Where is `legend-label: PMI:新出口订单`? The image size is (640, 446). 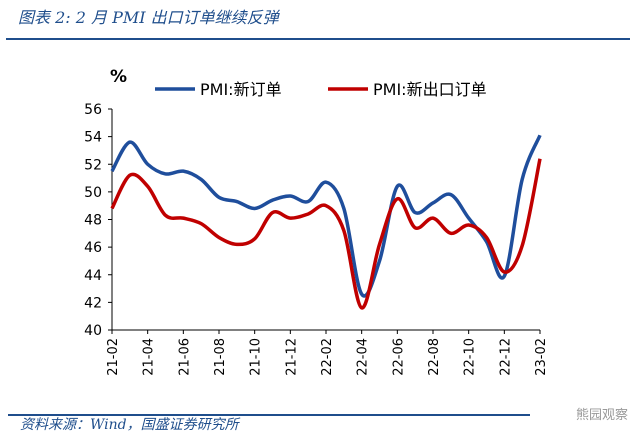
legend-label: PMI:新出口订单 is located at coordinates (430, 89).